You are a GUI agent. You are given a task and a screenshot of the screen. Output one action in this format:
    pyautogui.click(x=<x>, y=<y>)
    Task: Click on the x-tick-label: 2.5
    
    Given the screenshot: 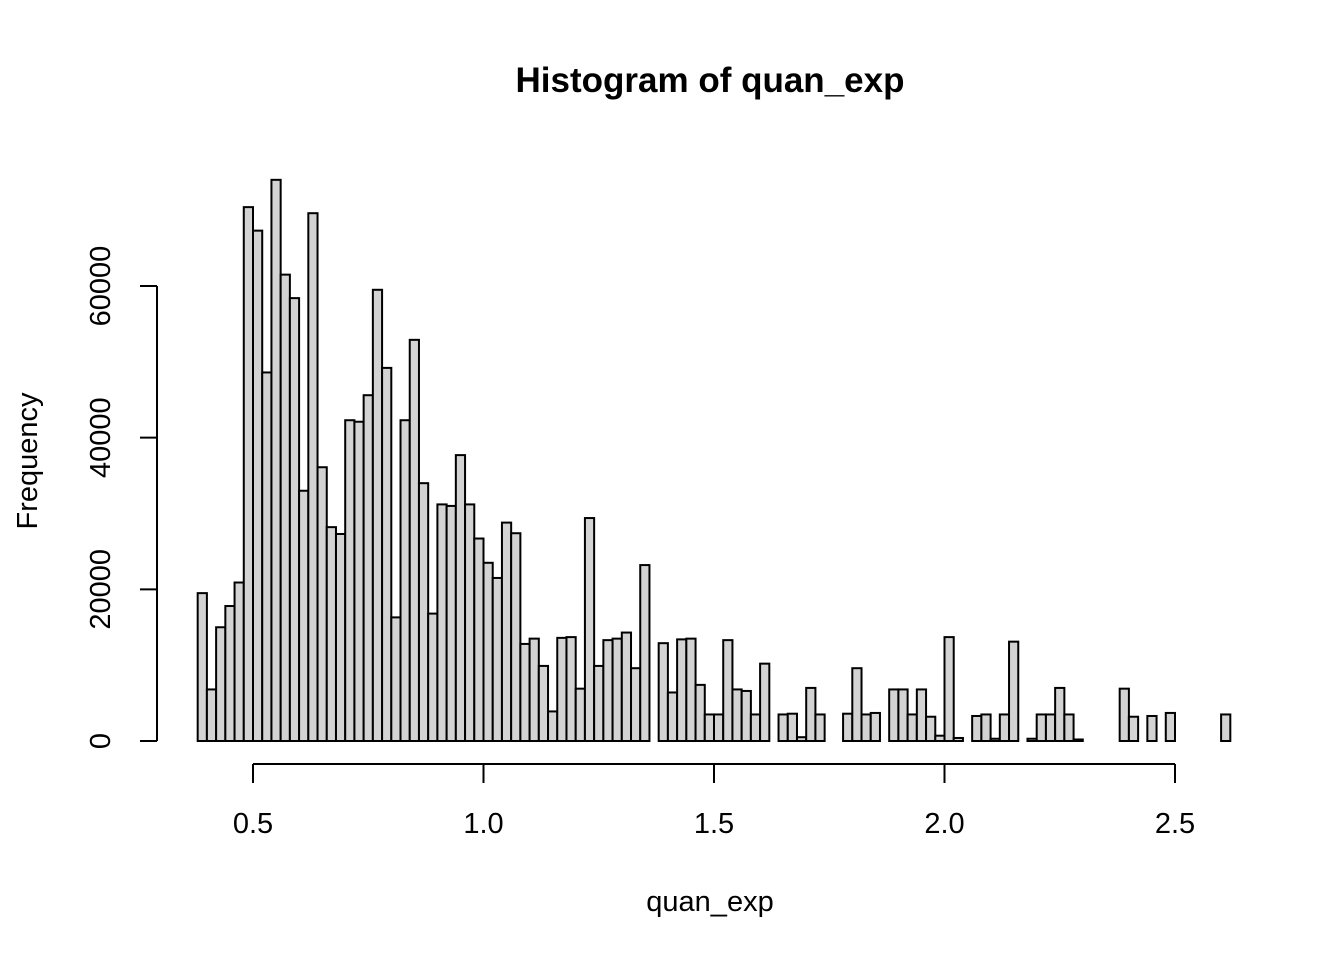 What is the action you would take?
    pyautogui.click(x=1175, y=824)
    